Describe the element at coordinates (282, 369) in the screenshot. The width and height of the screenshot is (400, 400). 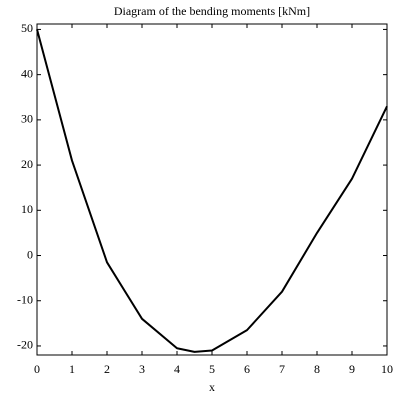
I see `x-tick-label: 7` at that location.